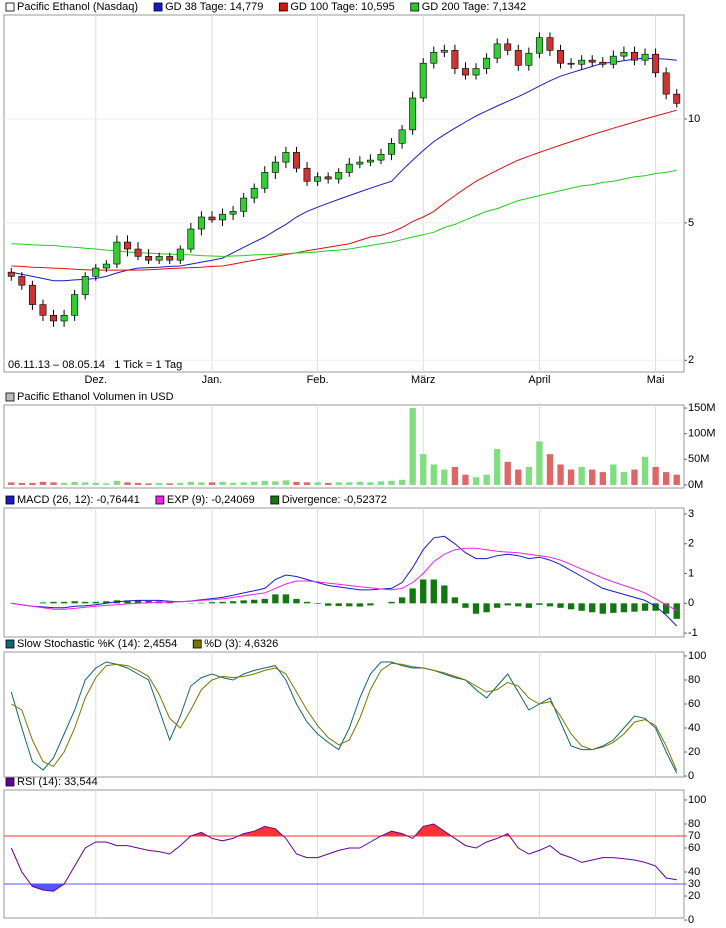 Image resolution: width=726 pixels, height=928 pixels. I want to click on y-tick-label: 70, so click(694, 836).